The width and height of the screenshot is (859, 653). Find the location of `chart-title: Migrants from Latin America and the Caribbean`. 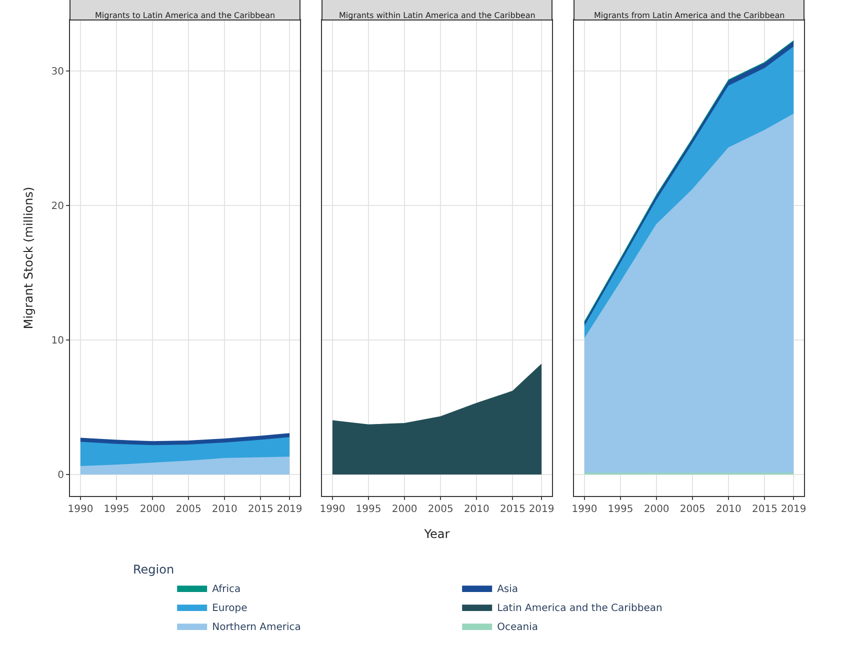

chart-title: Migrants from Latin America and the Caribbean is located at coordinates (689, 15).